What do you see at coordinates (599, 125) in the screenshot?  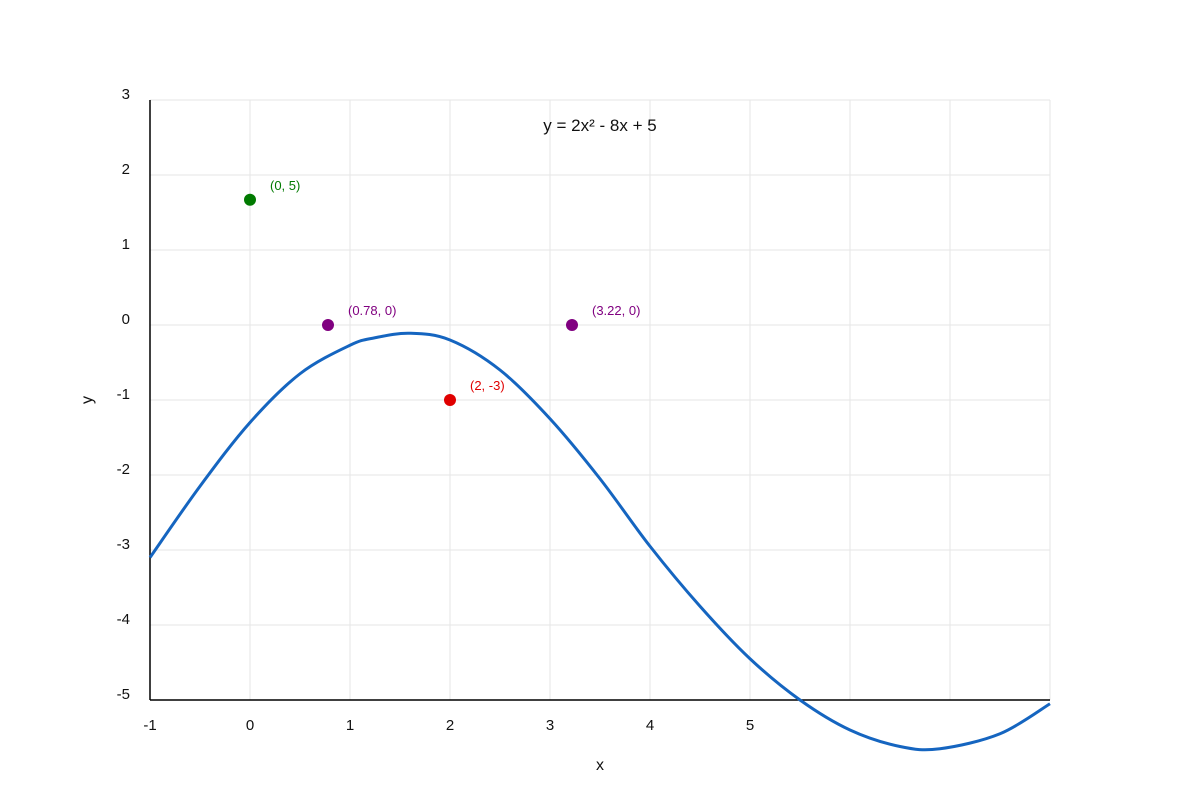 I see `chart-title: y = 2x² - 8x + 5` at bounding box center [599, 125].